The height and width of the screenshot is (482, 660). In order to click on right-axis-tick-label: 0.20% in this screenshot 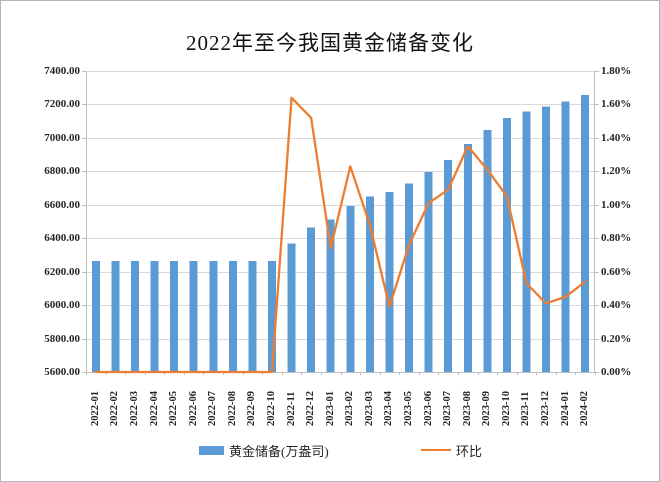, I will do `click(616, 338)`.